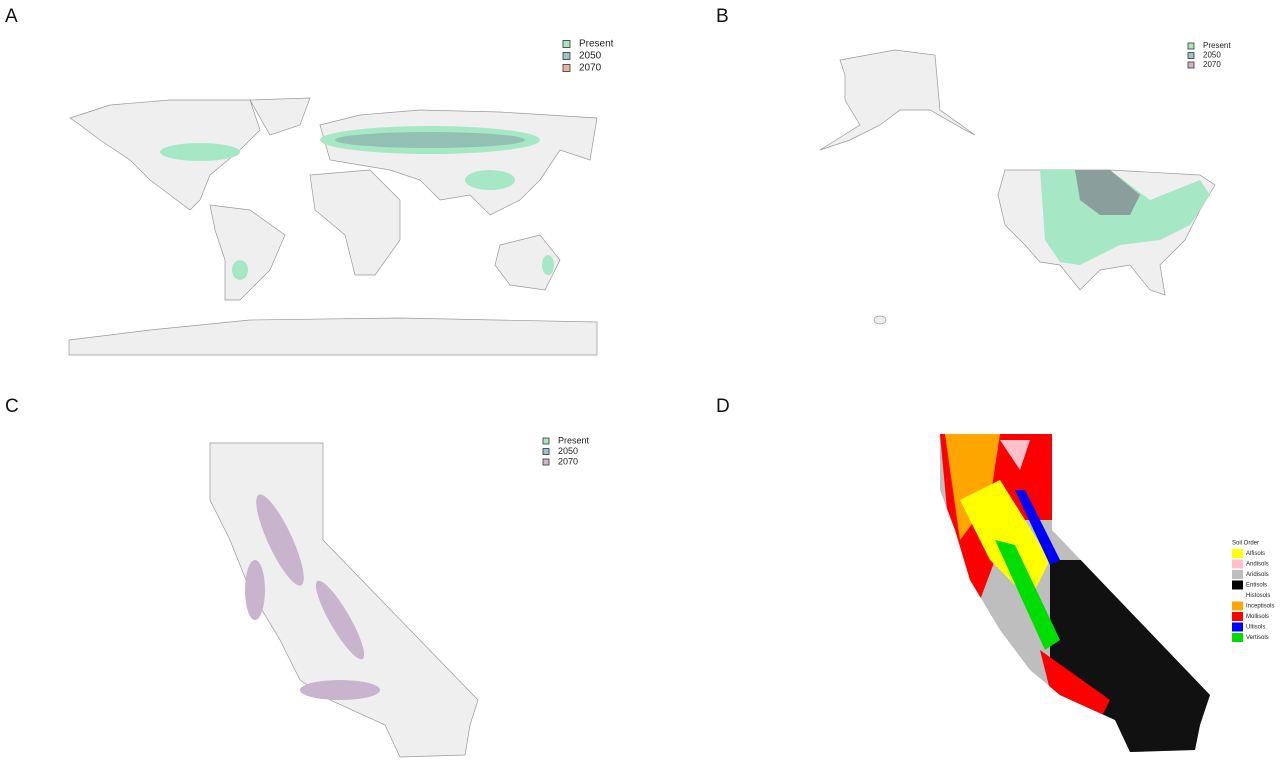 Image resolution: width=1280 pixels, height=763 pixels. What do you see at coordinates (12, 406) in the screenshot?
I see `panel-label: C` at bounding box center [12, 406].